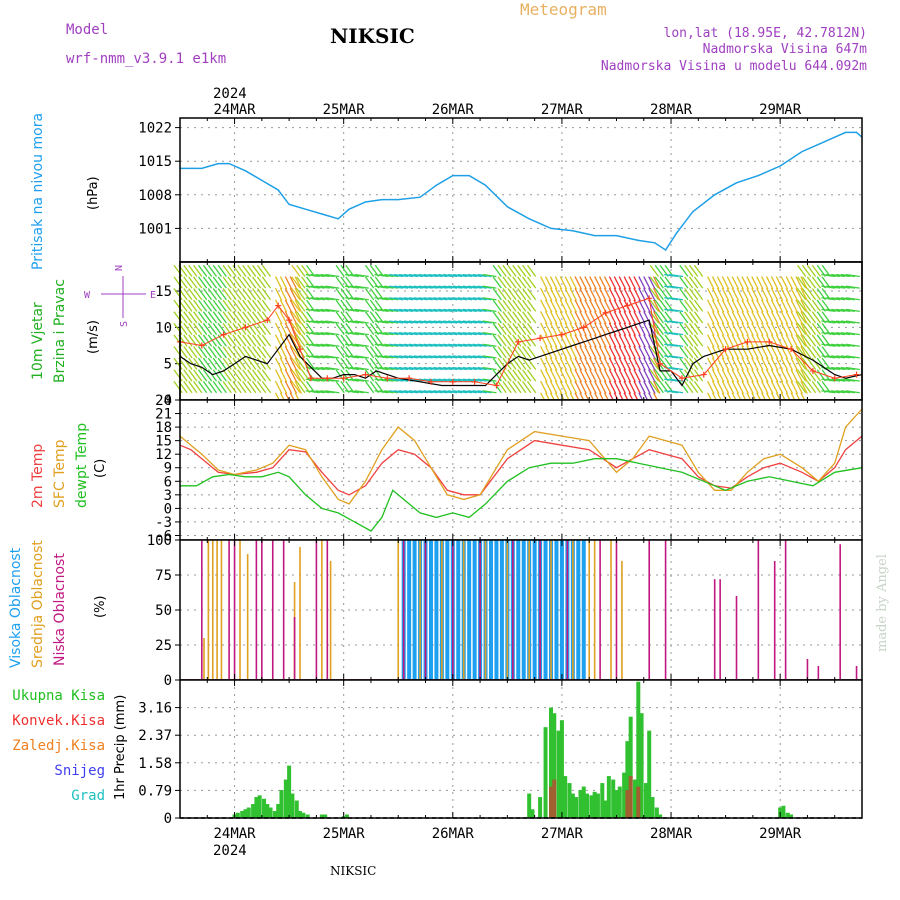  Describe the element at coordinates (583, 610) in the screenshot. I see `cloud-bar-cloud_high` at that location.